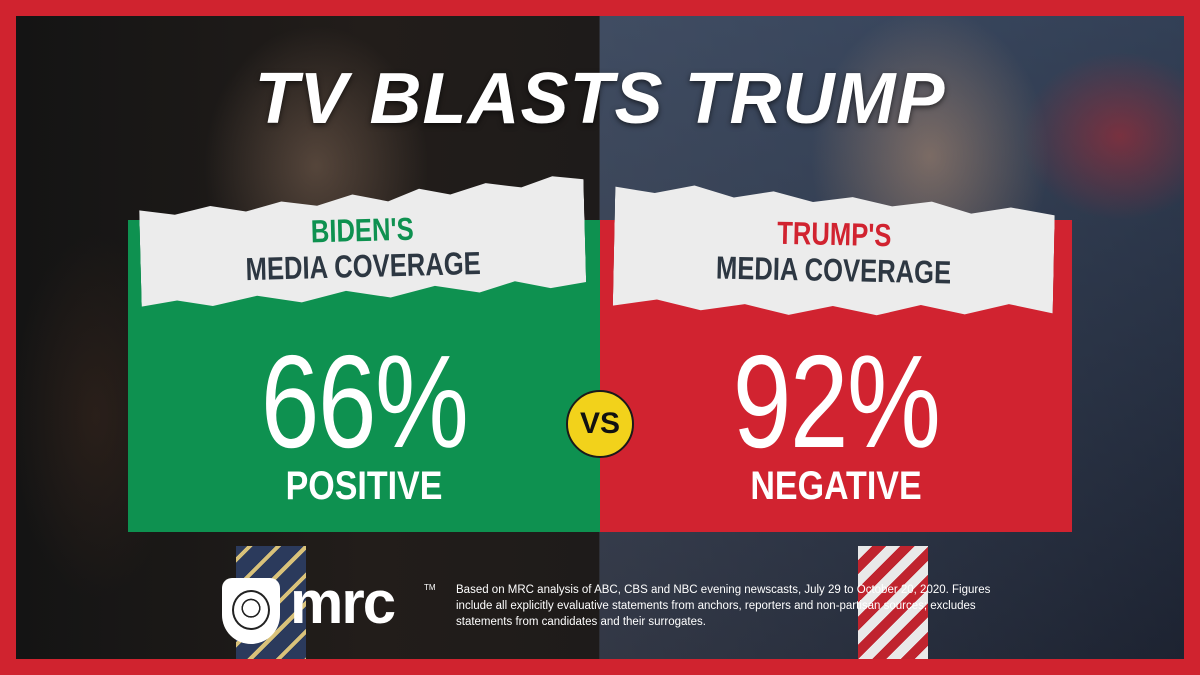 The image size is (1200, 675). I want to click on bulldog-face-icon, so click(251, 610).